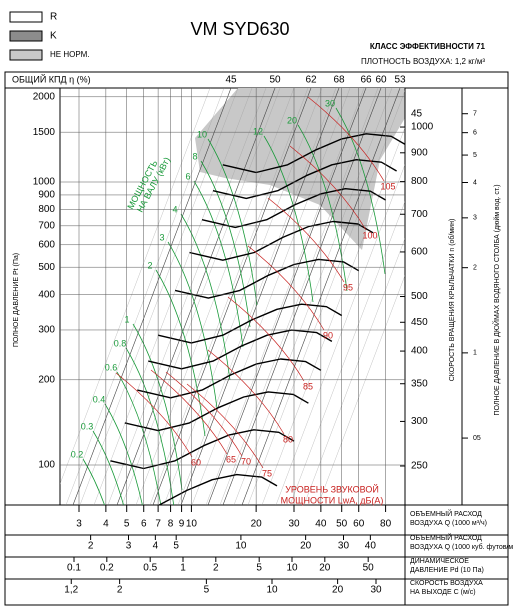  I want to click on eff-tick-label: 60, so click(381, 80).